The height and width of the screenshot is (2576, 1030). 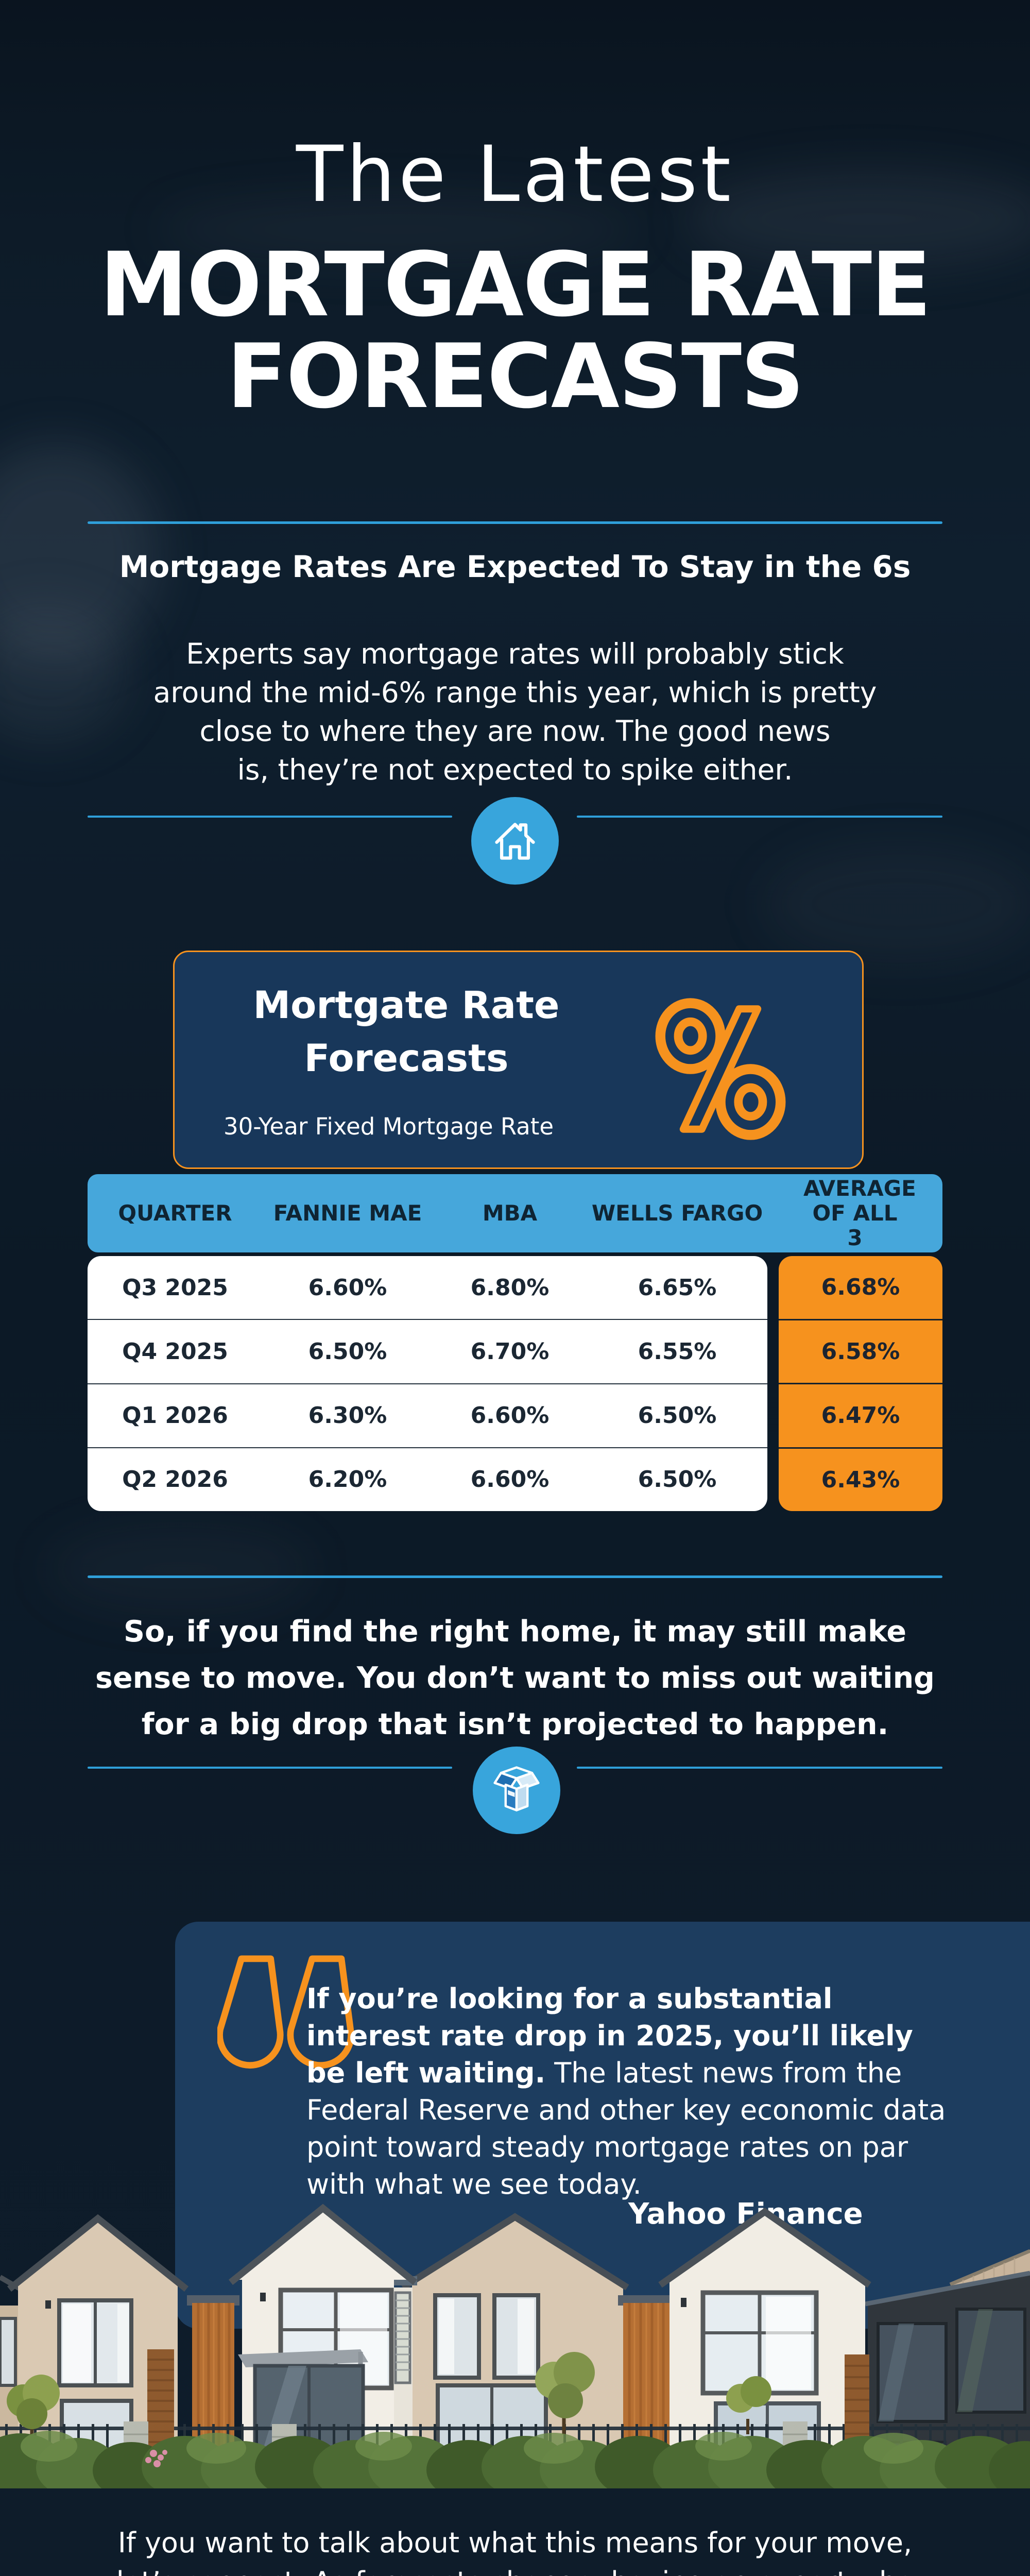 What do you see at coordinates (348, 1213) in the screenshot?
I see `col-header-fannie-mae: FANNIE MAE` at bounding box center [348, 1213].